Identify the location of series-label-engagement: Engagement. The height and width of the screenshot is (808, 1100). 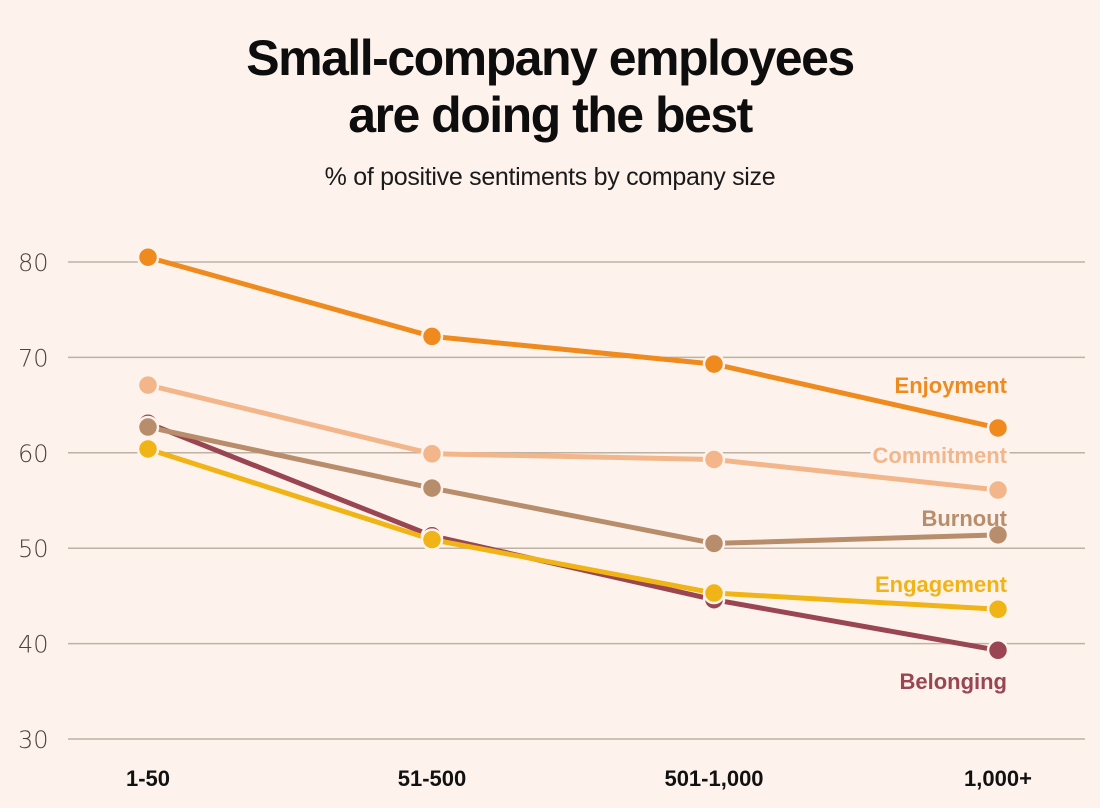
(941, 584).